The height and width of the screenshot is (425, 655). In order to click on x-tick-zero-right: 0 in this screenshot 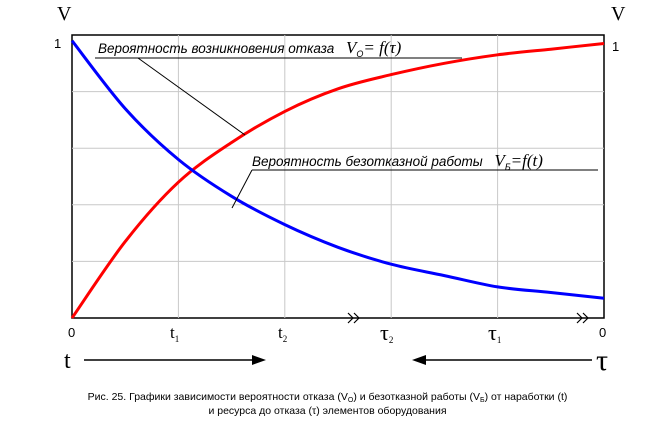, I will do `click(602, 332)`.